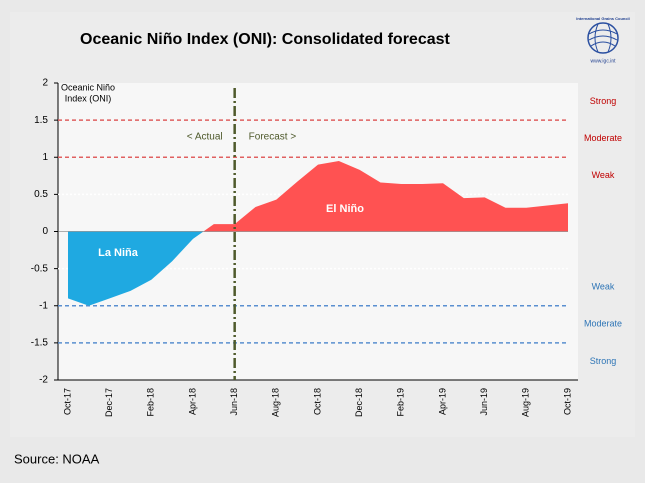 Image resolution: width=645 pixels, height=483 pixels. I want to click on y-tick-label: -0.5, so click(40, 268).